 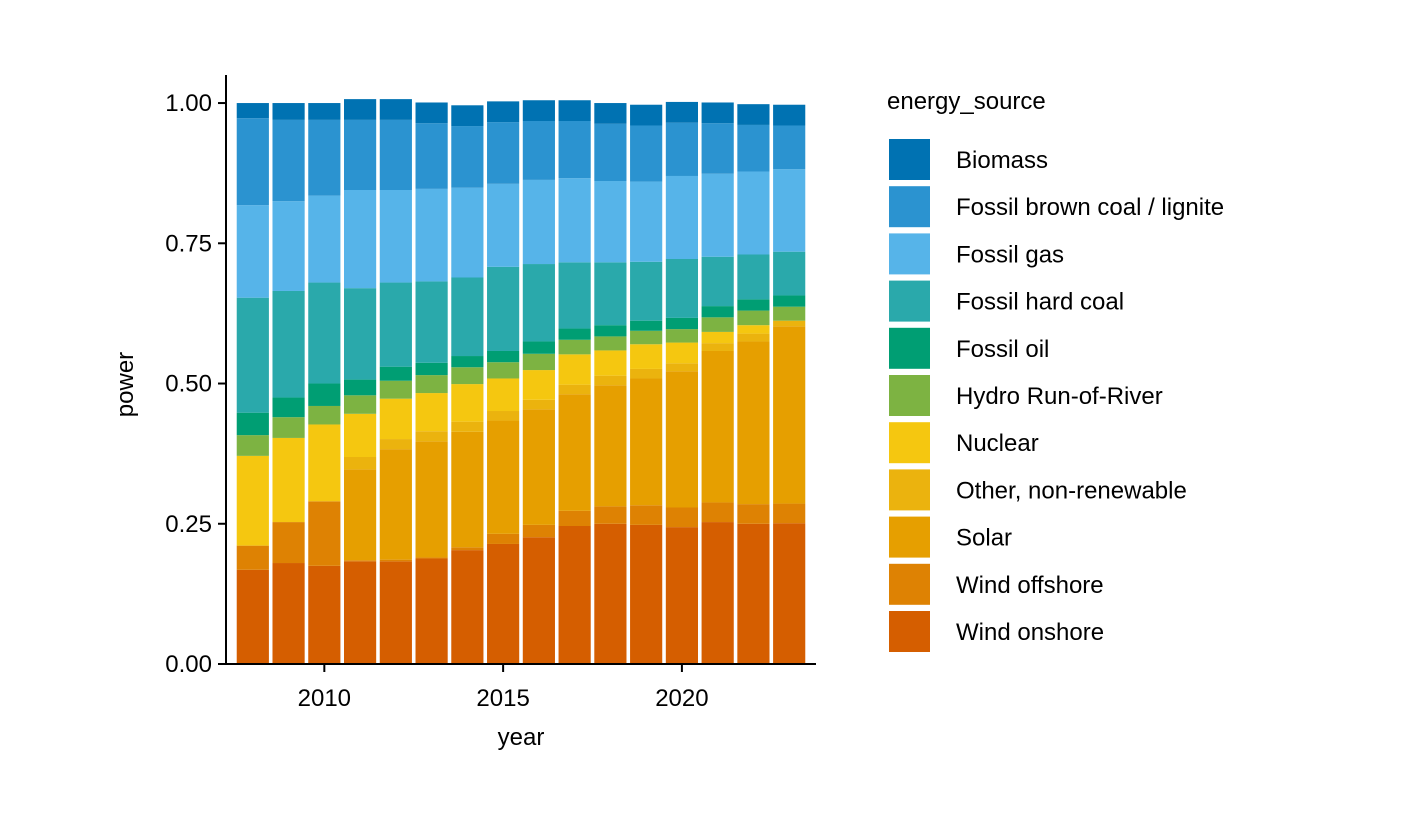 What do you see at coordinates (521, 737) in the screenshot?
I see `x-axis-title: year` at bounding box center [521, 737].